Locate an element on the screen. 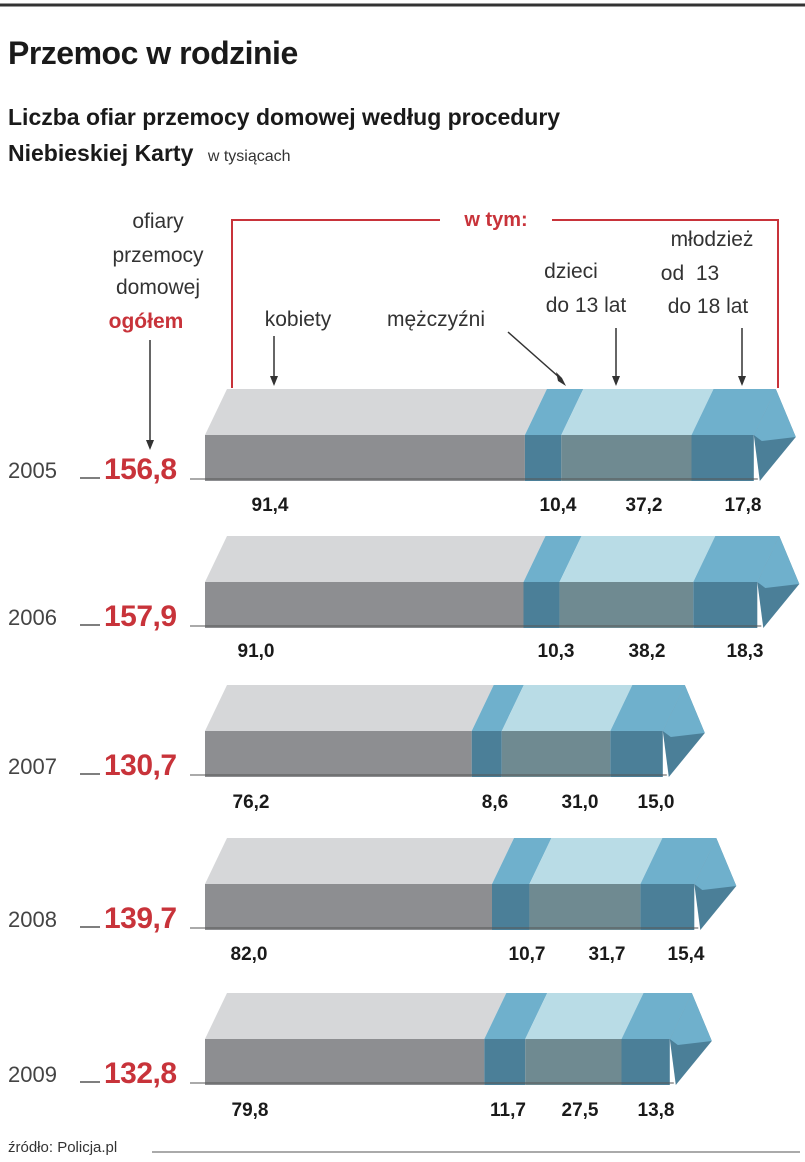 This screenshot has height=1162, width=805. legend-mlodziez-line1: młodzież is located at coordinates (712, 239).